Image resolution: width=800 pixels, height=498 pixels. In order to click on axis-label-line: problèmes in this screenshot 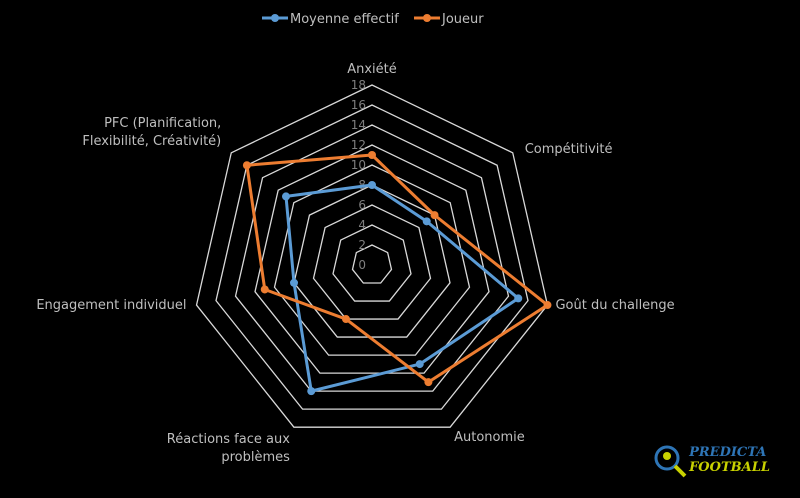, I will do `click(255, 457)`.